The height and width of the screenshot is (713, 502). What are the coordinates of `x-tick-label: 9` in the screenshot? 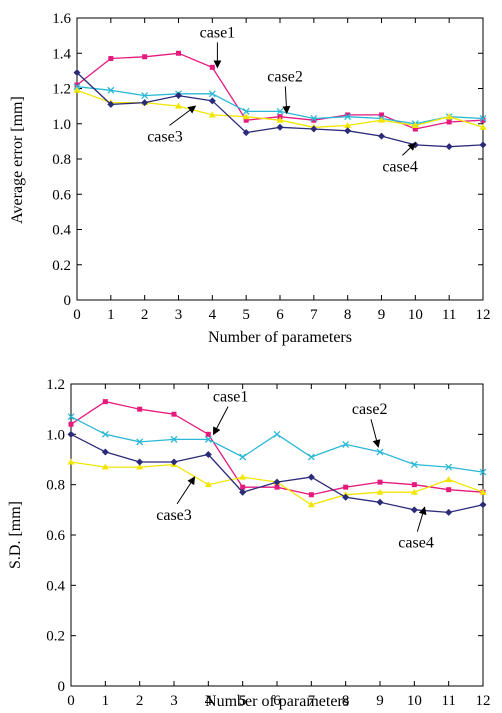 It's located at (380, 701).